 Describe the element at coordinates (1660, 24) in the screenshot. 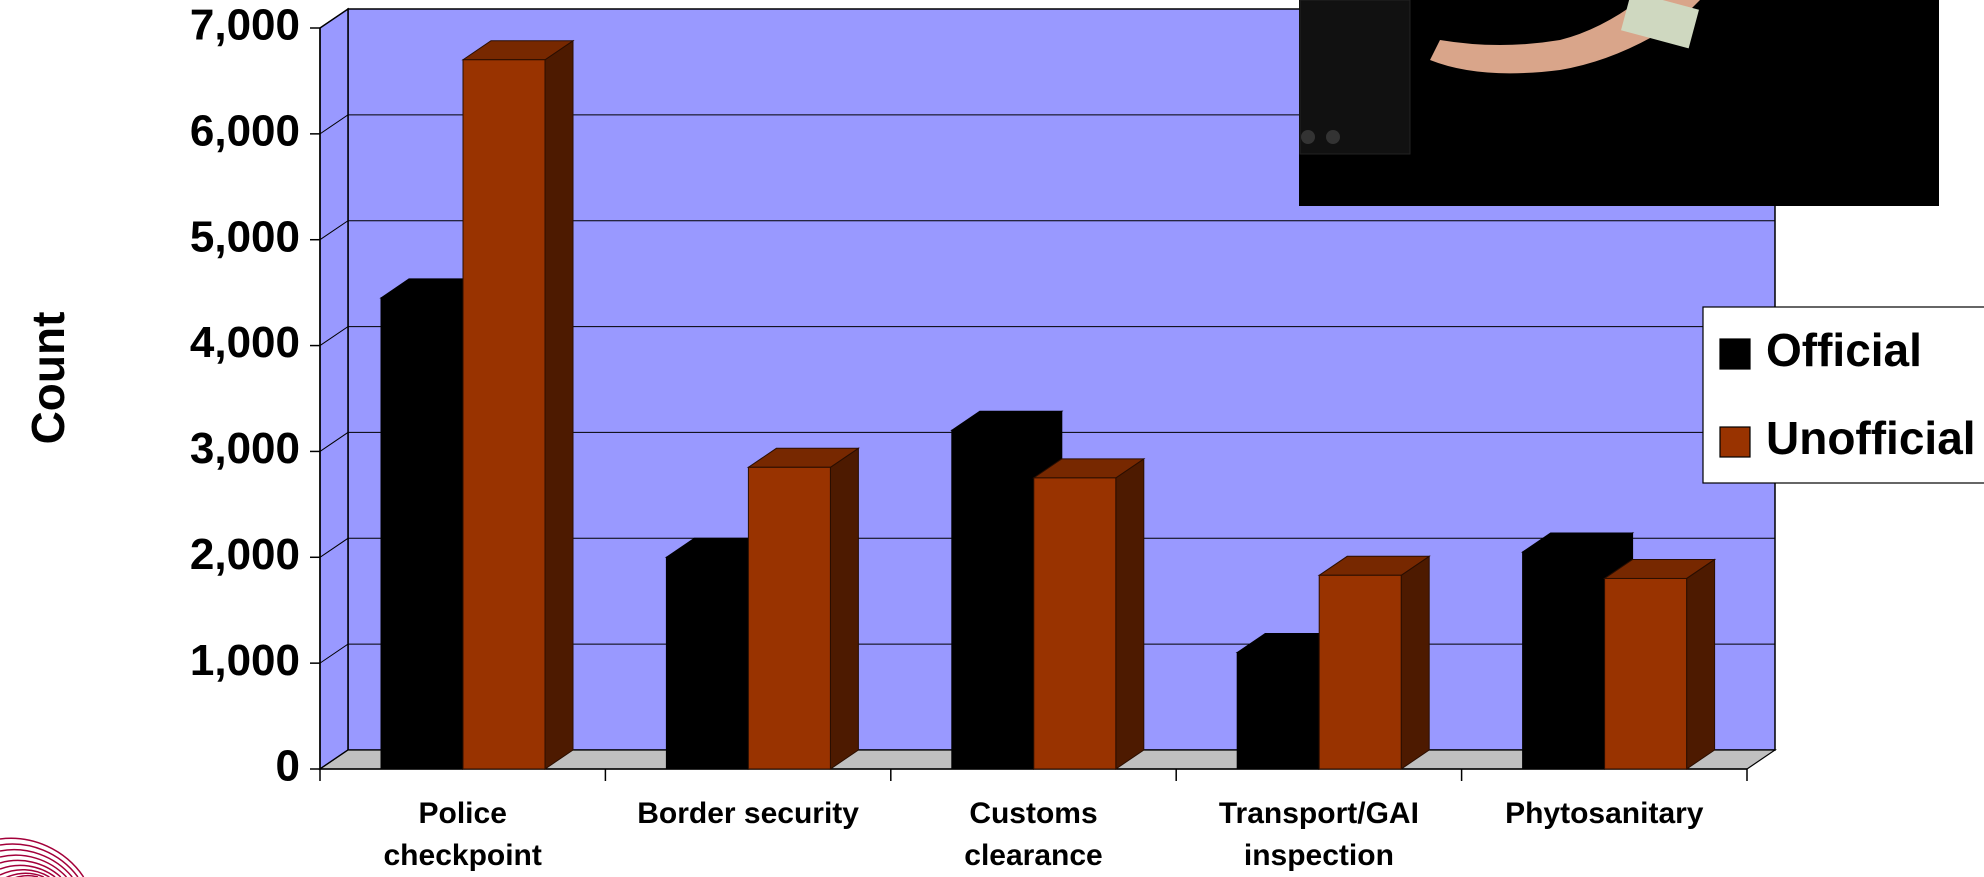

I see `photo-money` at that location.